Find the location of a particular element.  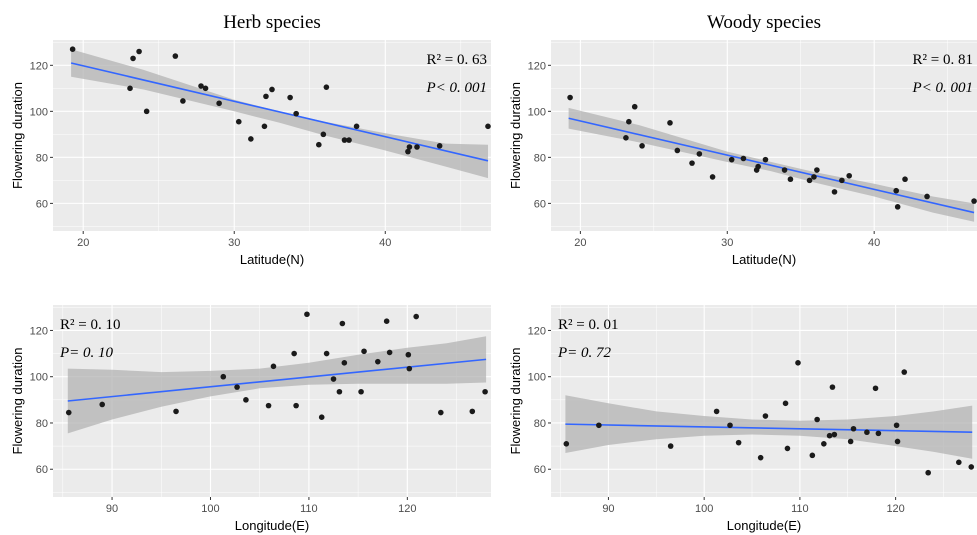

x-tick-label: 30 is located at coordinates (727, 243).